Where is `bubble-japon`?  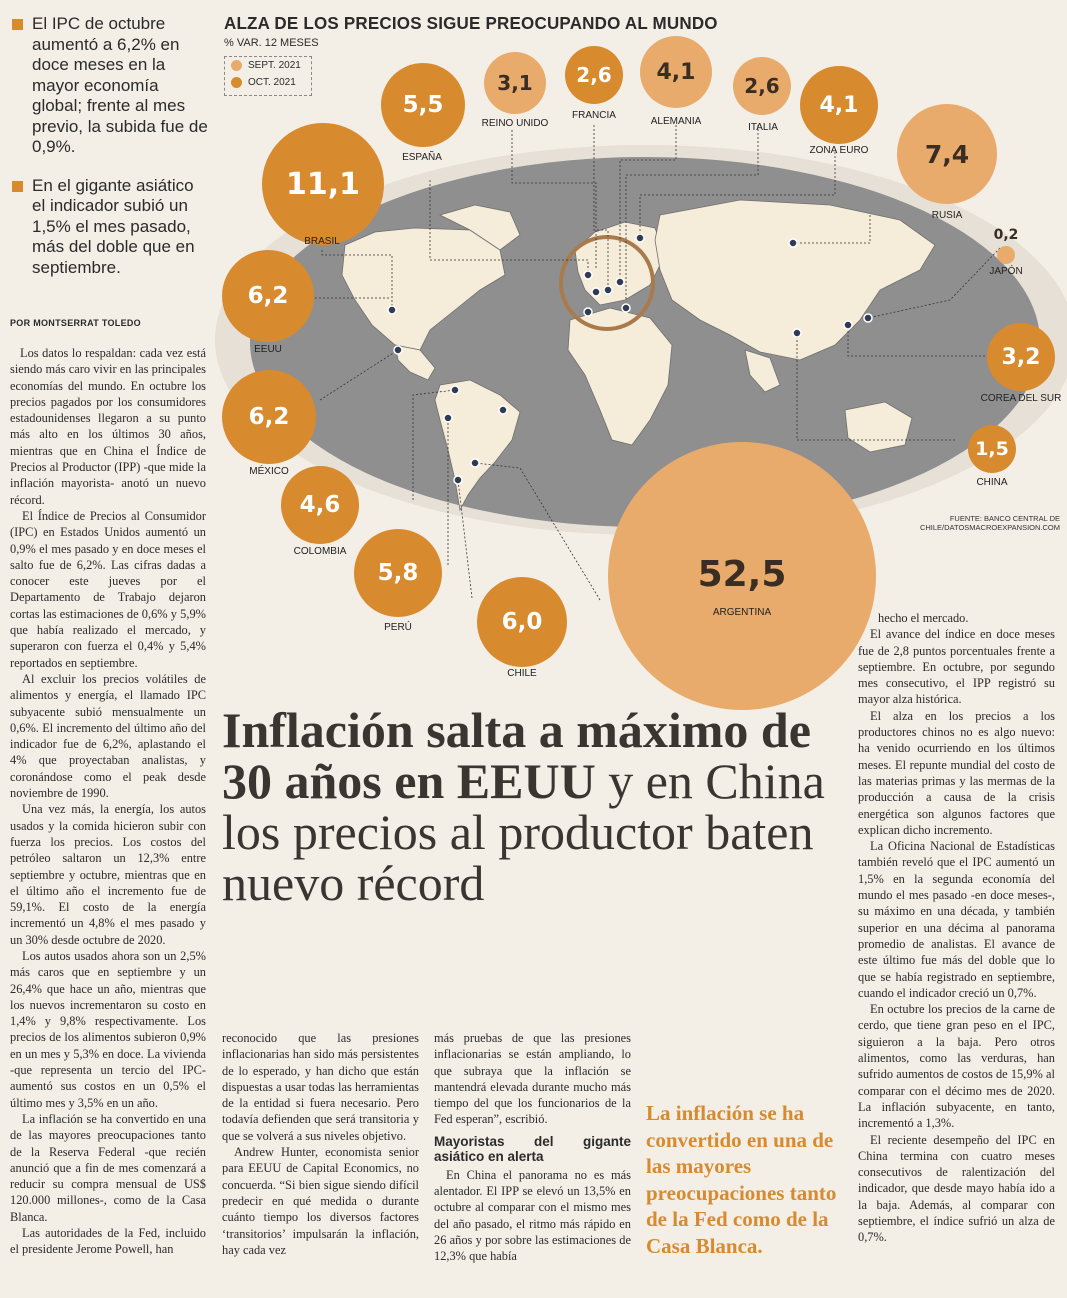 bubble-japon is located at coordinates (1006, 255).